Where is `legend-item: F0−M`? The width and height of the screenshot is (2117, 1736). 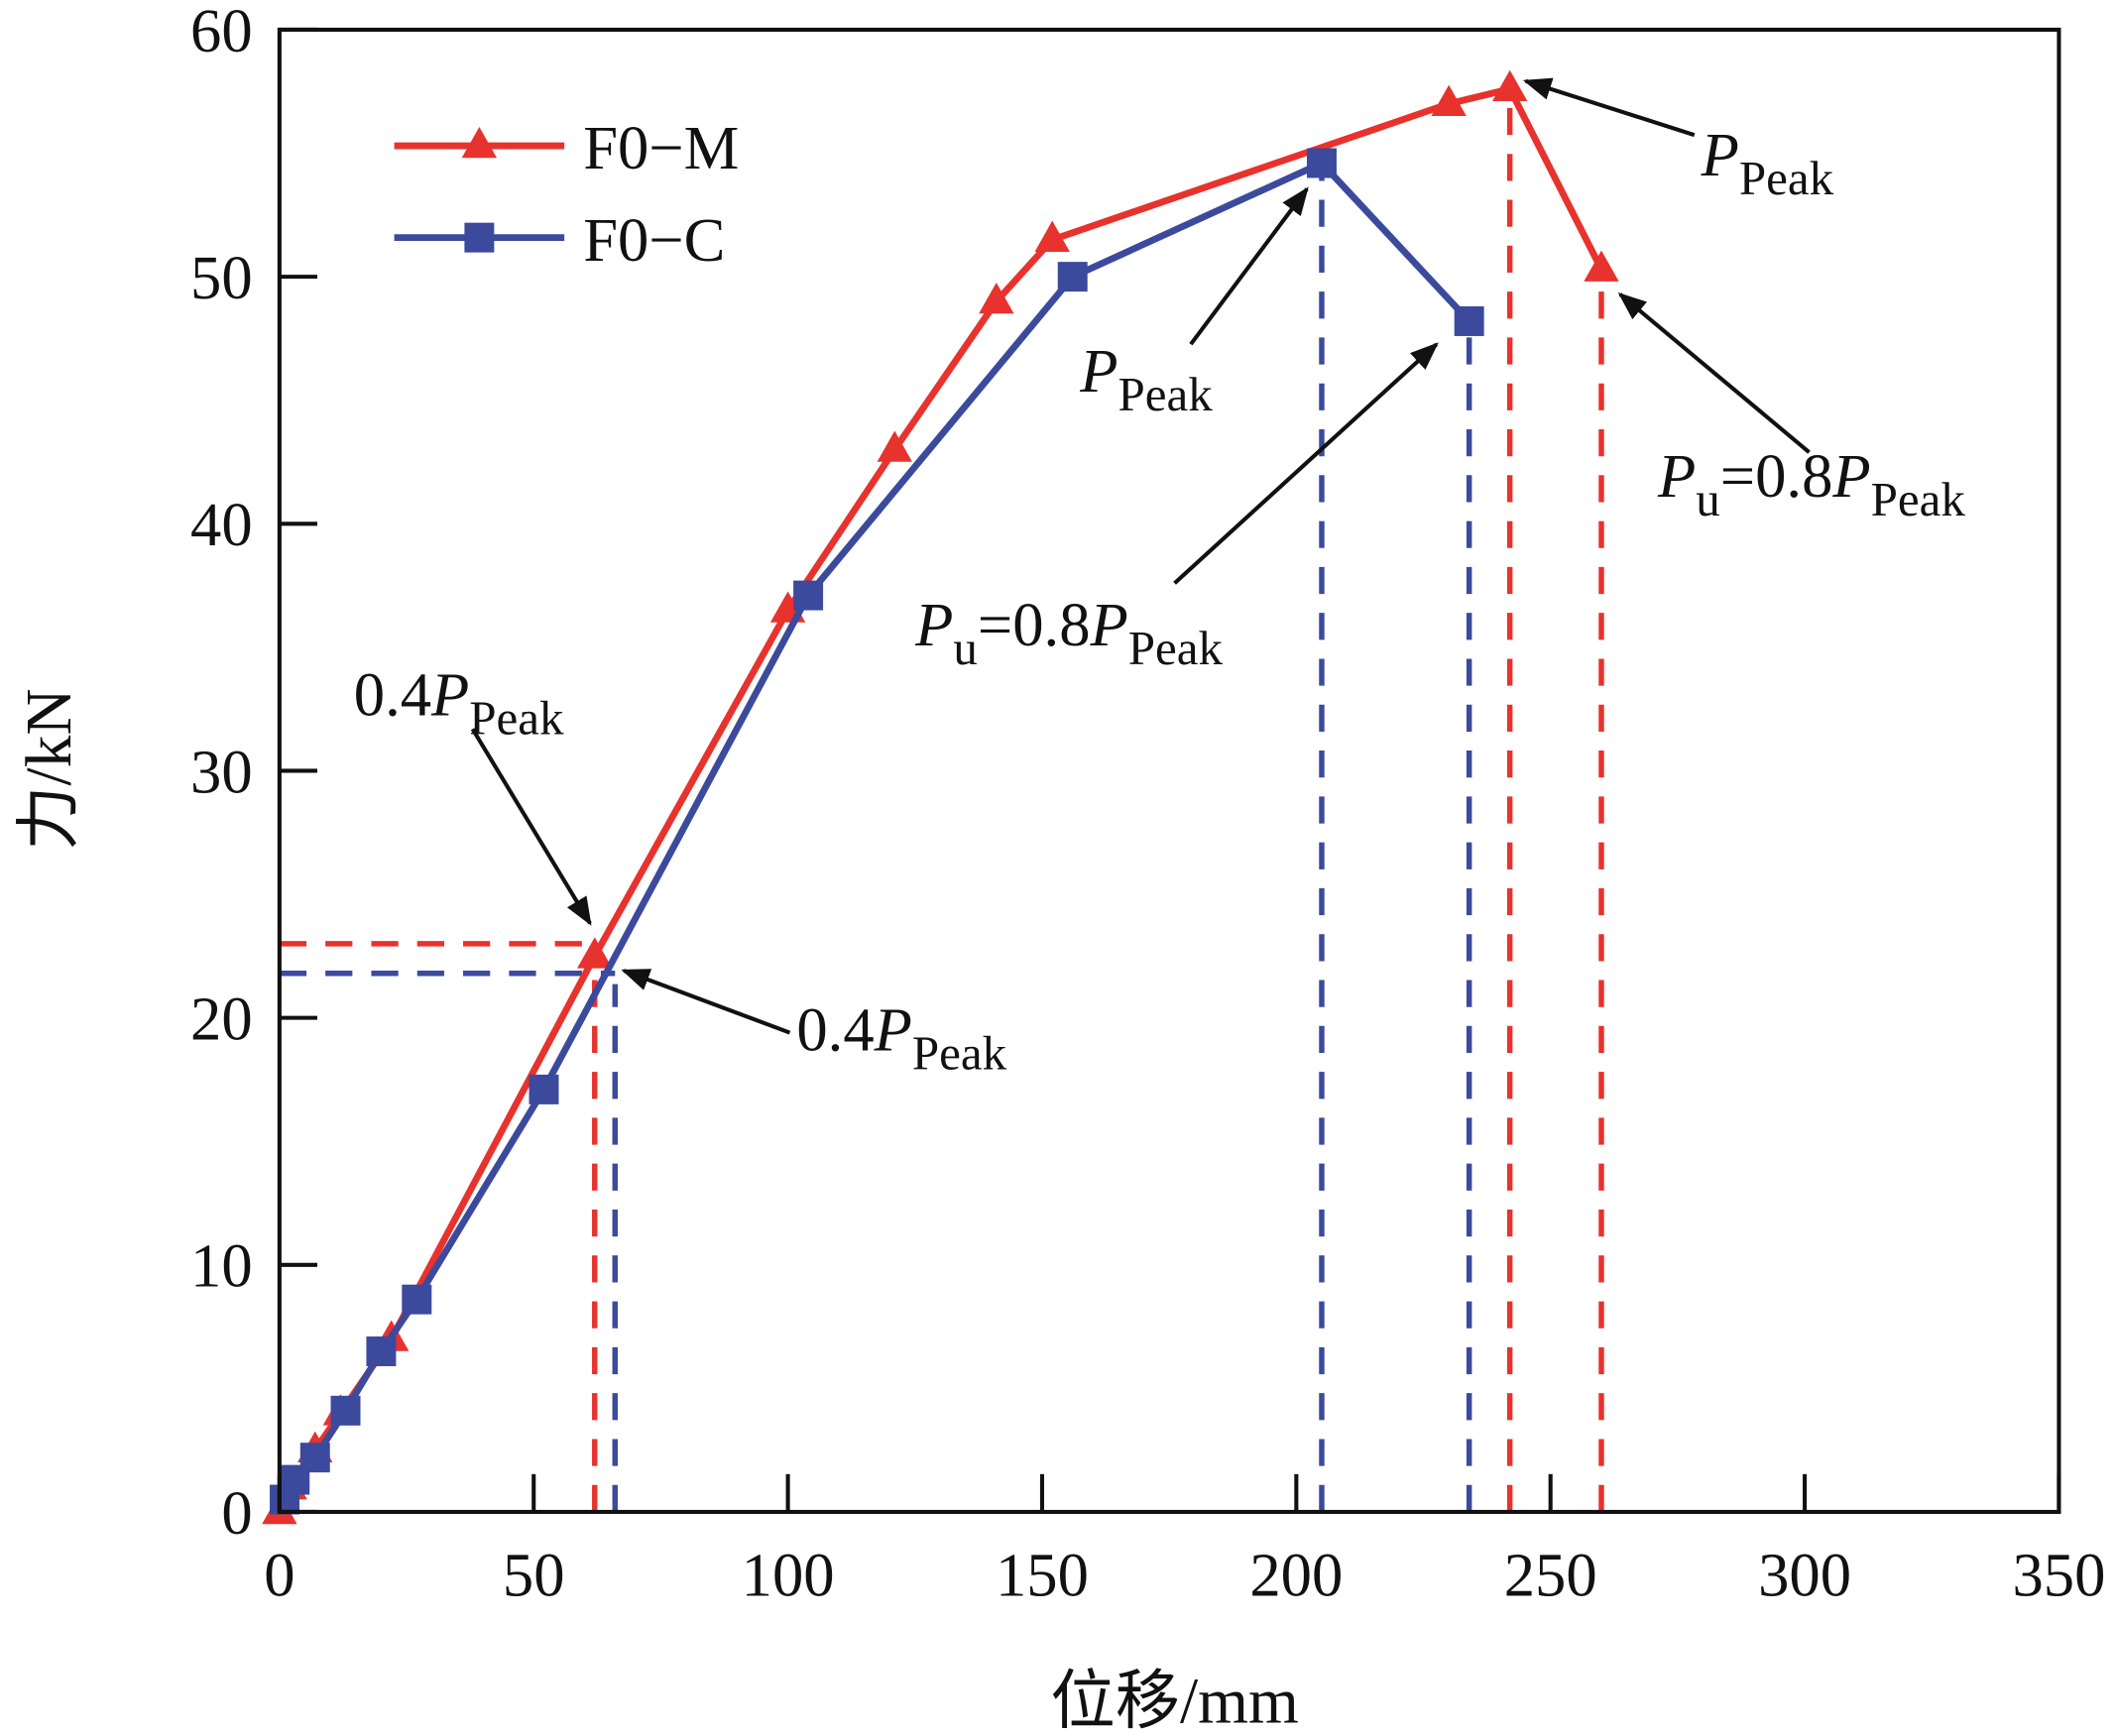 legend-item: F0−M is located at coordinates (566, 147).